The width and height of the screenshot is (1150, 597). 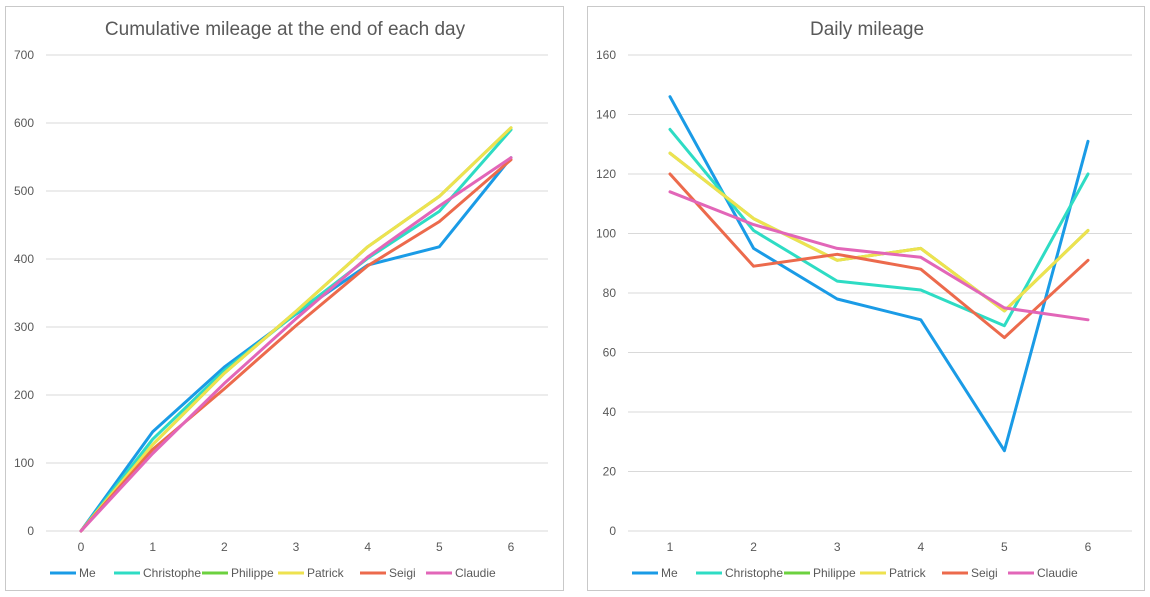 What do you see at coordinates (24, 123) in the screenshot?
I see `y-tick-label: 600` at bounding box center [24, 123].